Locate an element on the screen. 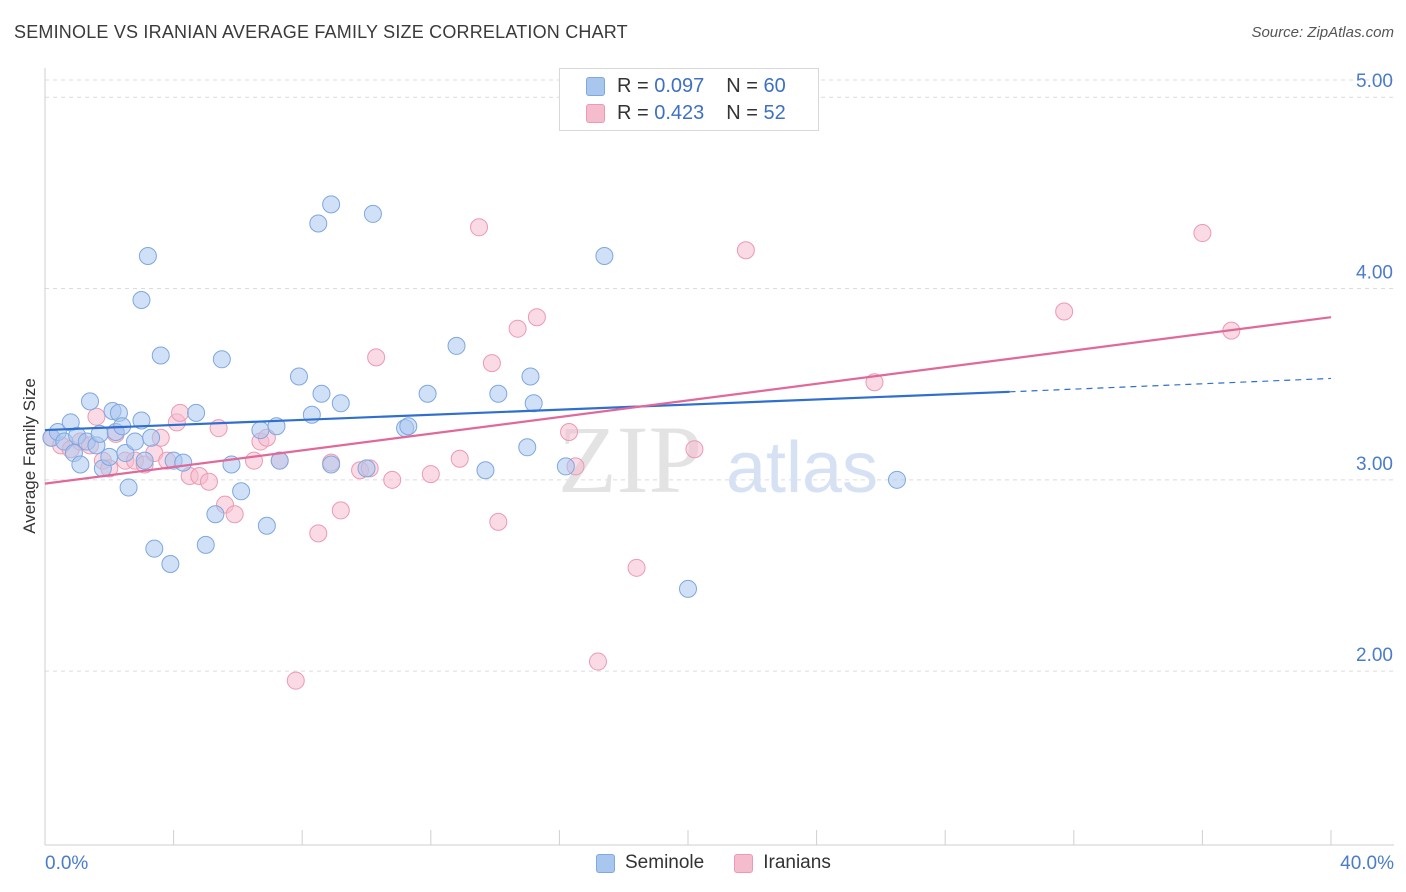 The width and height of the screenshot is (1406, 892). watermark: ZIP atlas is located at coordinates (718, 459).